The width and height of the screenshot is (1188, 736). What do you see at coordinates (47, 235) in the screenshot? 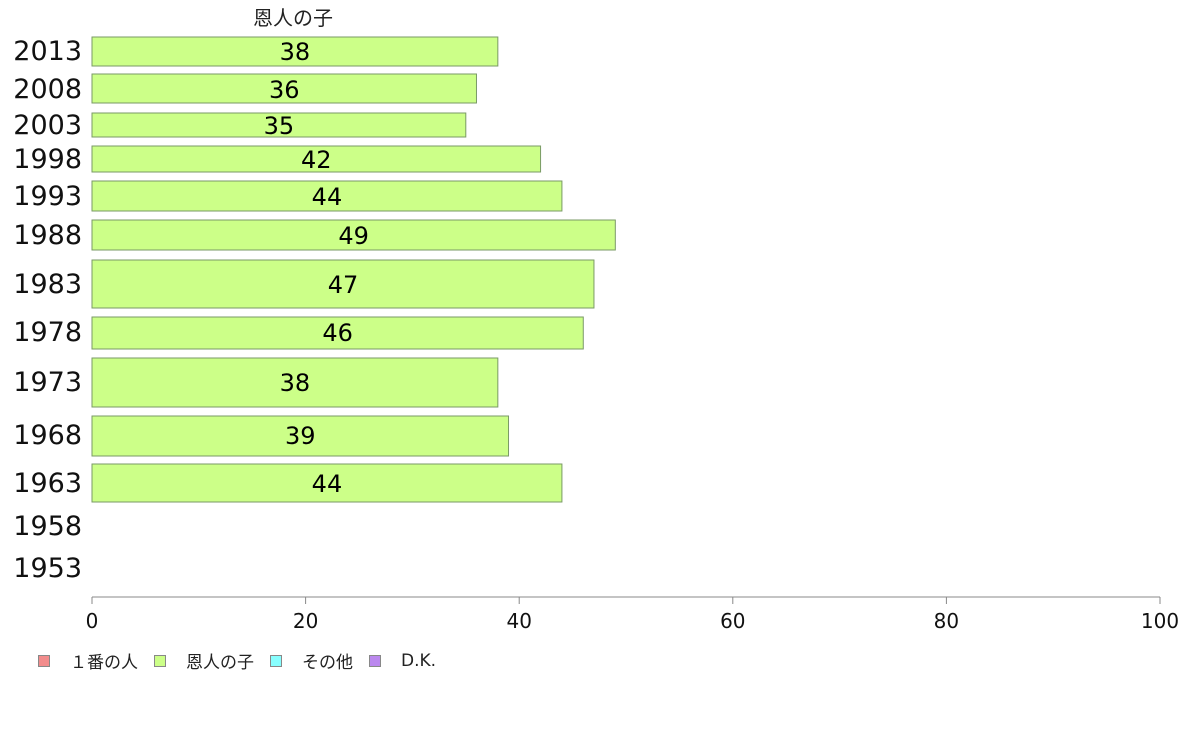
I see `category-label: 1988` at bounding box center [47, 235].